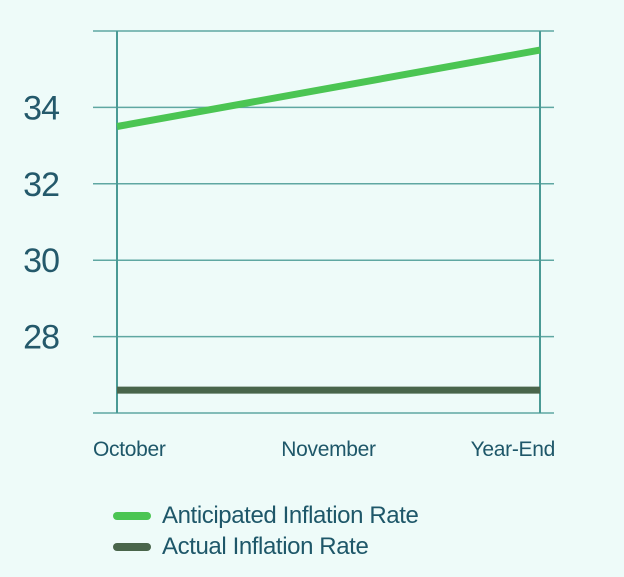  Describe the element at coordinates (132, 546) in the screenshot. I see `legend-swatch-actual-icon` at that location.